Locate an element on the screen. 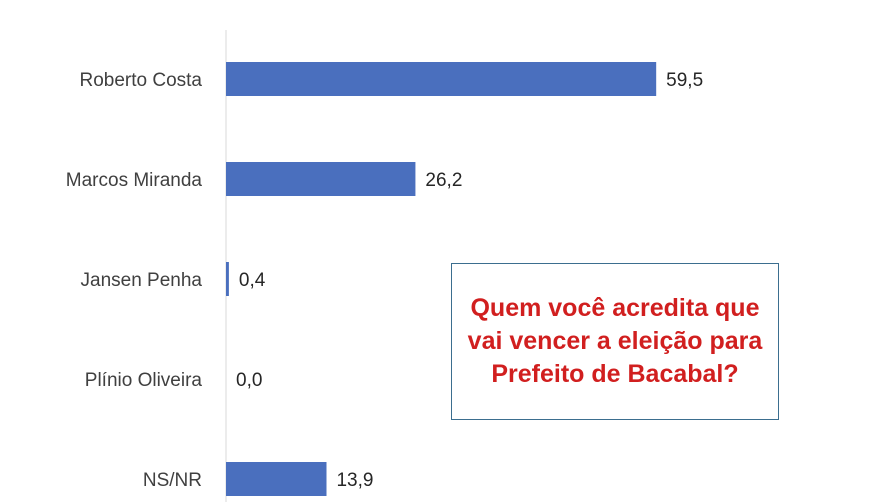 Image resolution: width=869 pixels, height=502 pixels. value-label-plinio-oliveira: 0,0 is located at coordinates (249, 380).